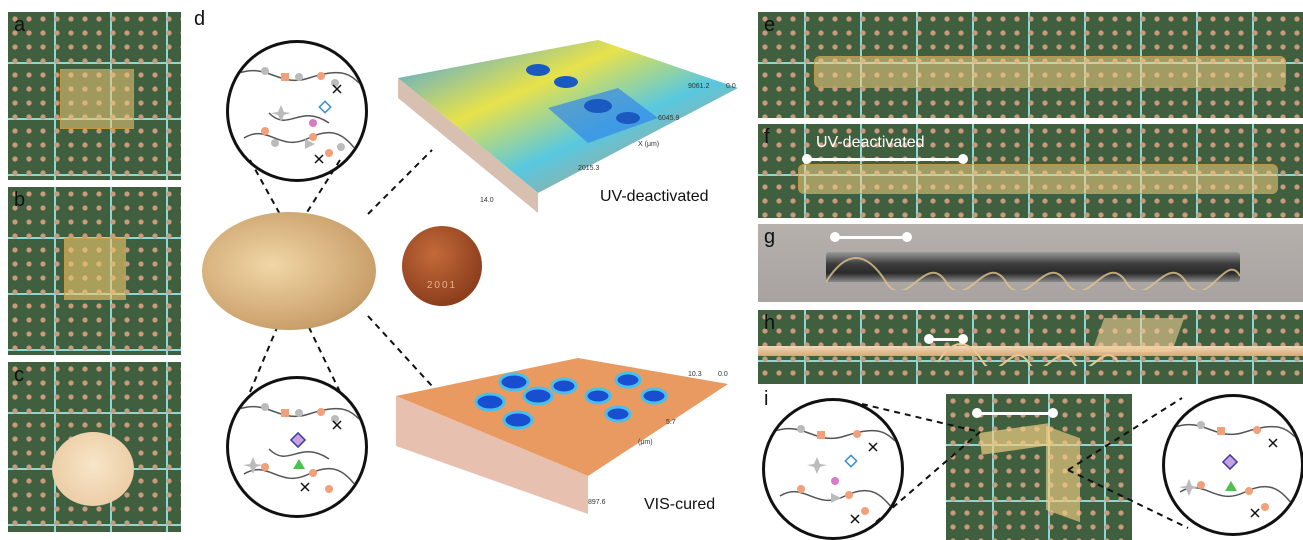  I want to click on panel-f: UV-deactivated f, so click(1030, 171).